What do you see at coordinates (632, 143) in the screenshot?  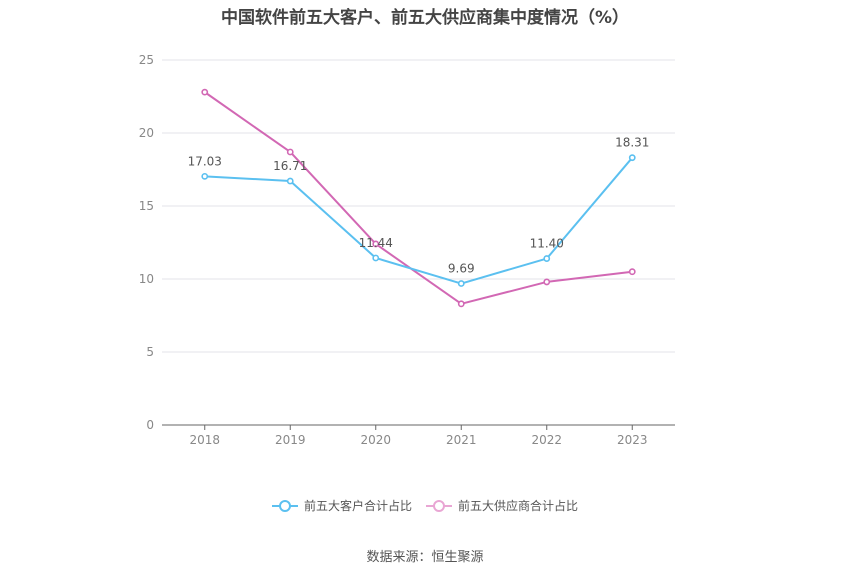 I see `data-label: 18.31` at bounding box center [632, 143].